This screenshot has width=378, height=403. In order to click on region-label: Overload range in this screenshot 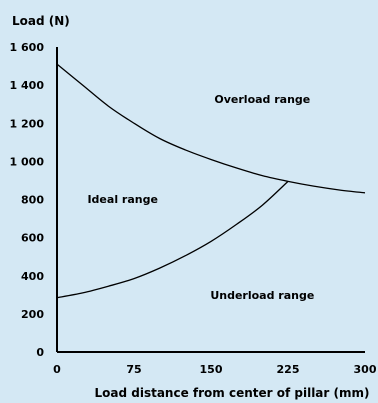, I will do `click(262, 99)`.